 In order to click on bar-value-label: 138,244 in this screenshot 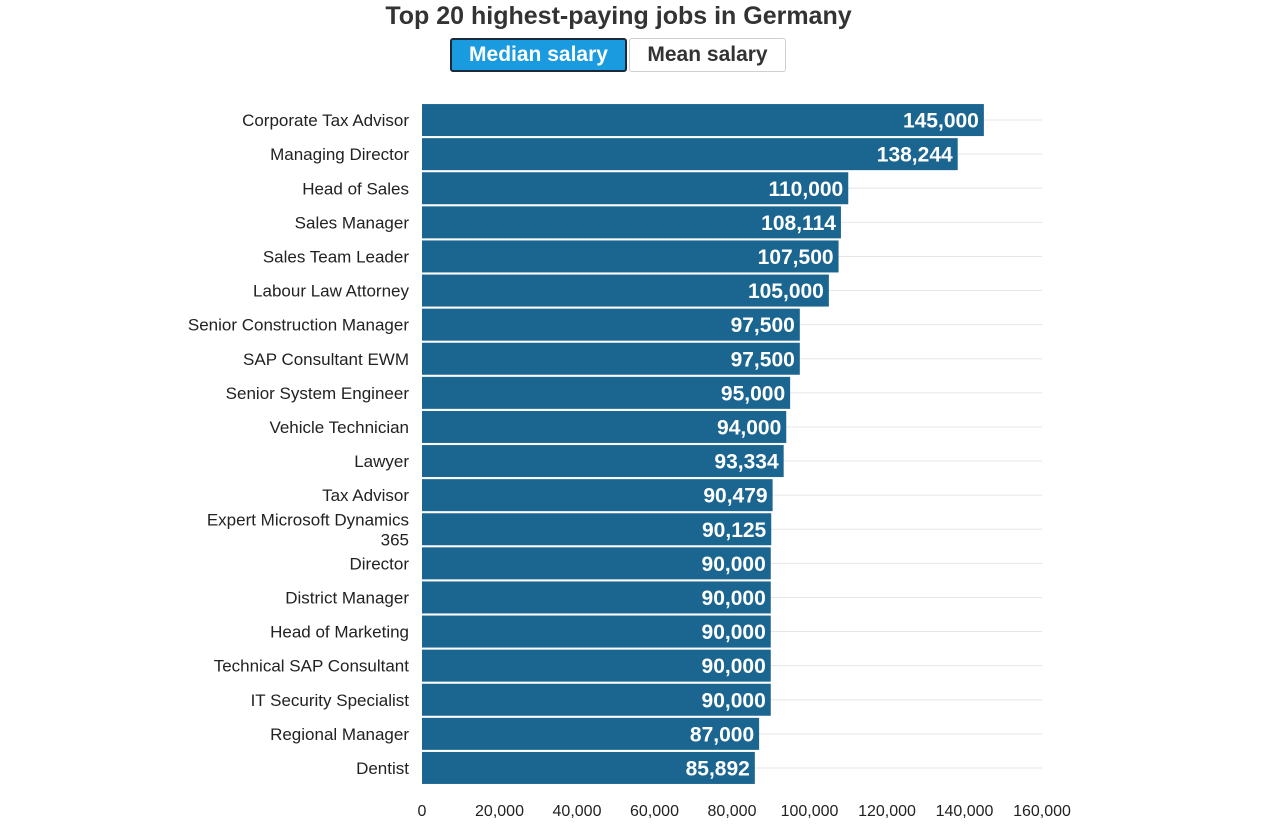, I will do `click(915, 155)`.